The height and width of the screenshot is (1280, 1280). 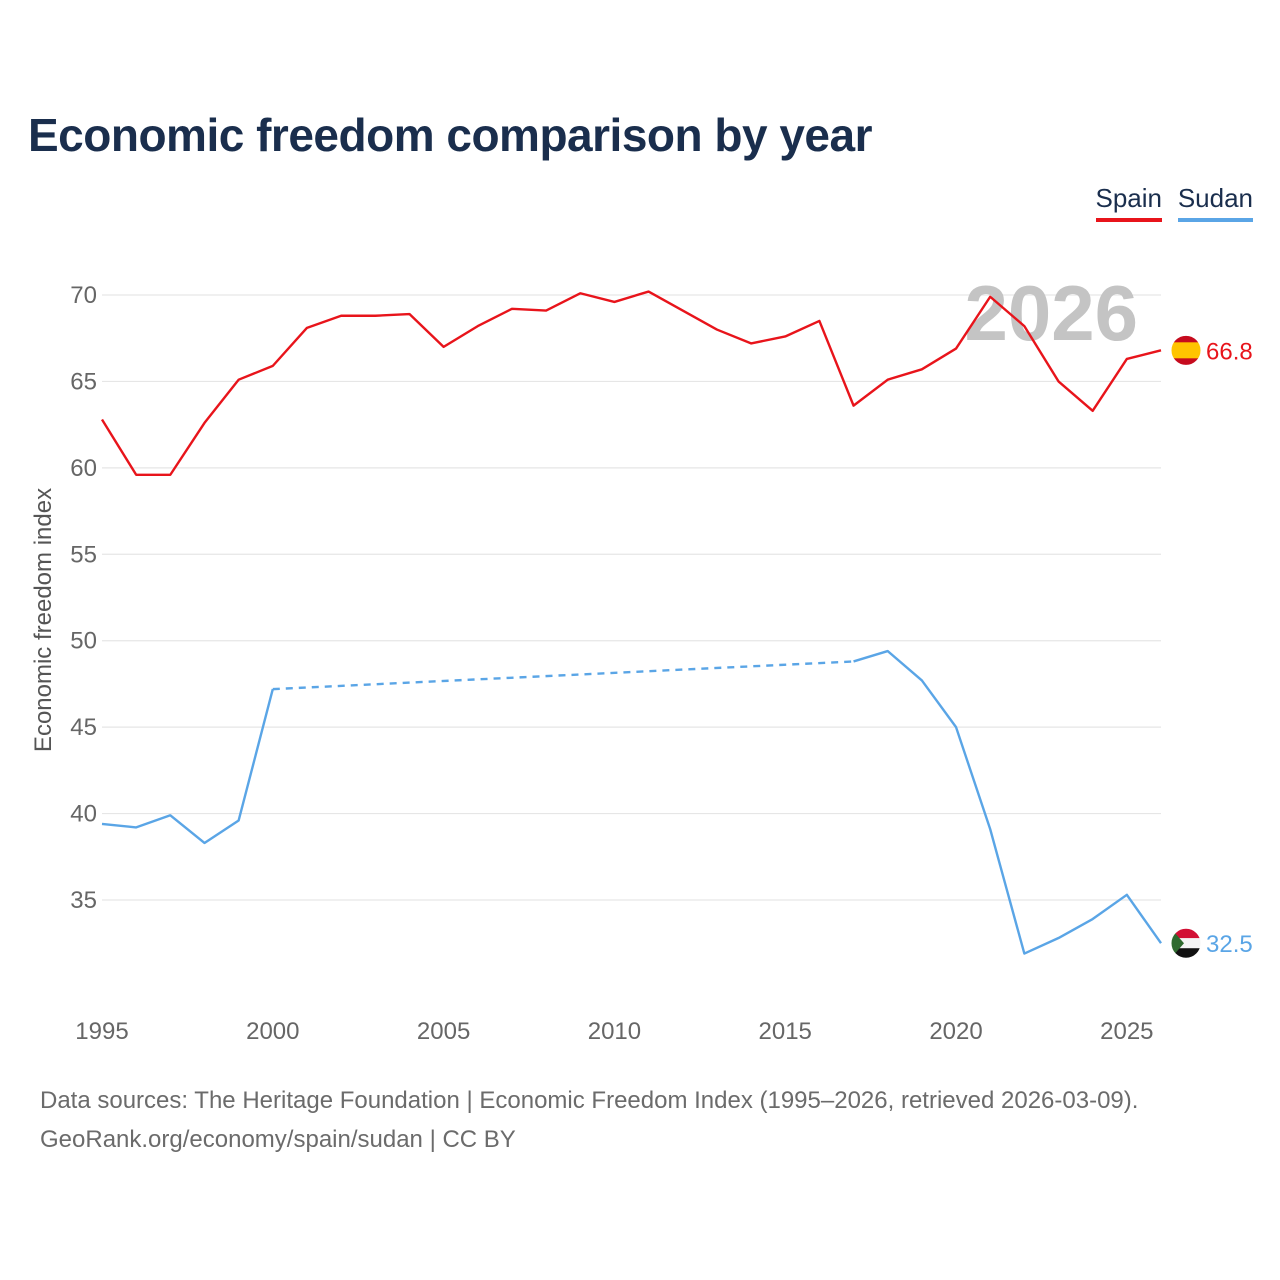 What do you see at coordinates (83, 468) in the screenshot?
I see `y-tick-label-60: 60` at bounding box center [83, 468].